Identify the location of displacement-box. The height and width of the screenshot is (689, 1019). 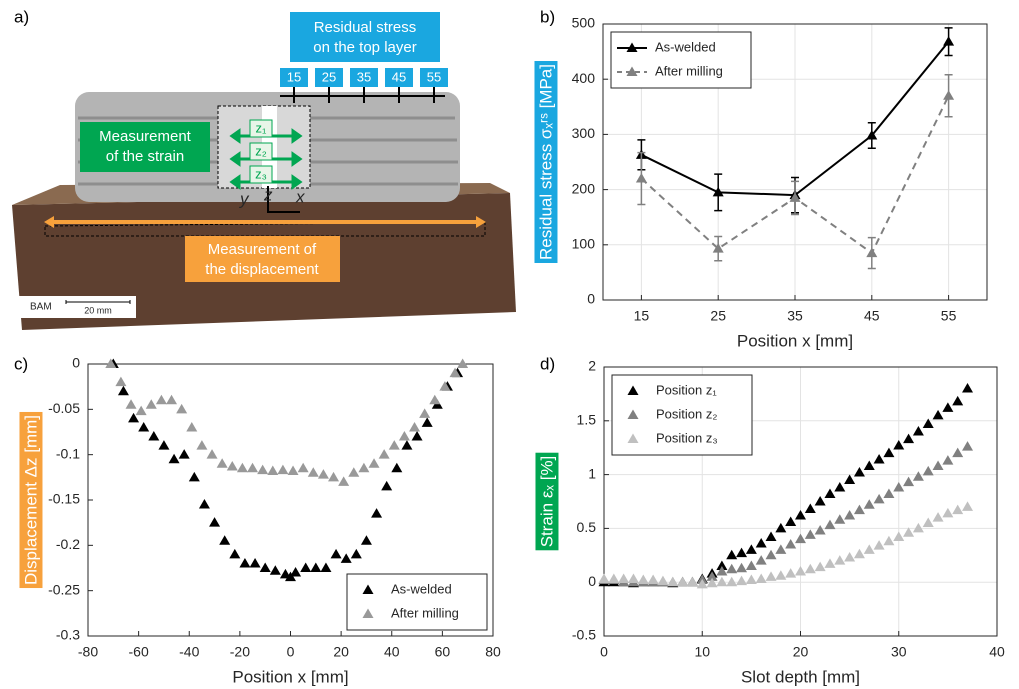
(262, 259).